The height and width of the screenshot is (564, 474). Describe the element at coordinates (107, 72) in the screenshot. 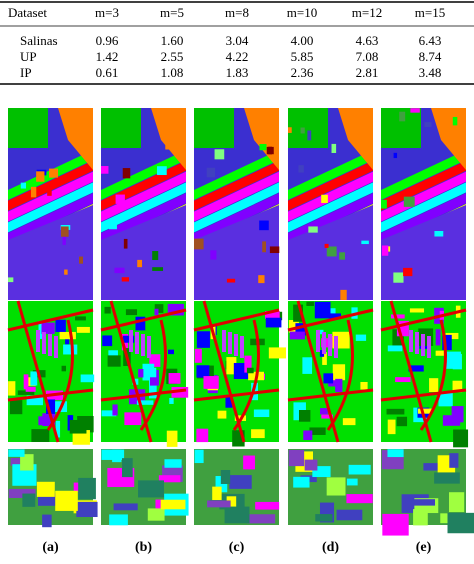

I see `table-cell: 0.61` at that location.